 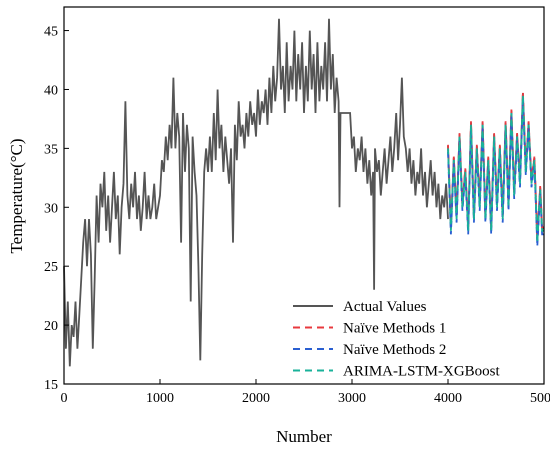 What do you see at coordinates (256, 398) in the screenshot?
I see `x-tick-label-2: 2000` at bounding box center [256, 398].